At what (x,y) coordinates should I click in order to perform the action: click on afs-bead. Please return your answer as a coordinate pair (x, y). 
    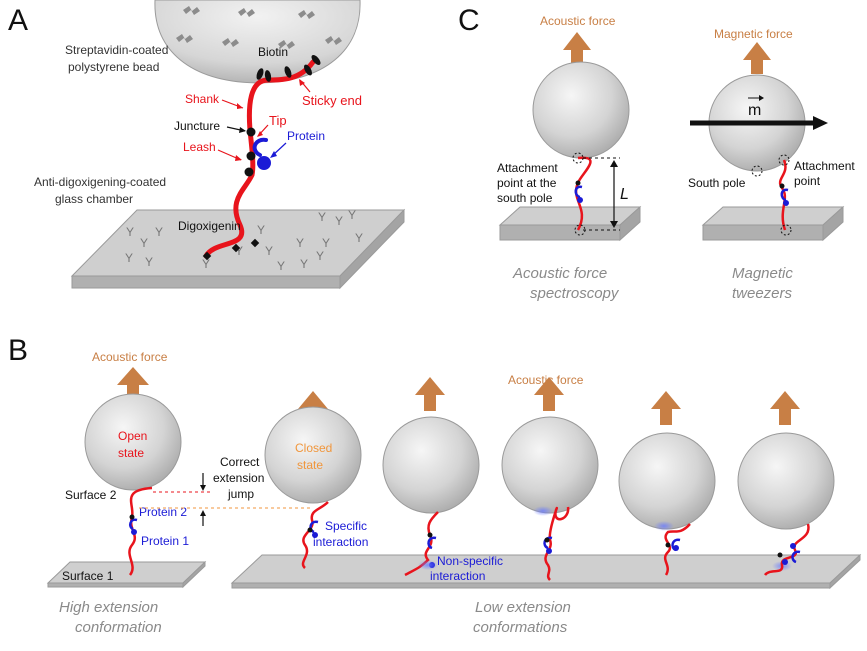
    Looking at the image, I should click on (581, 110).